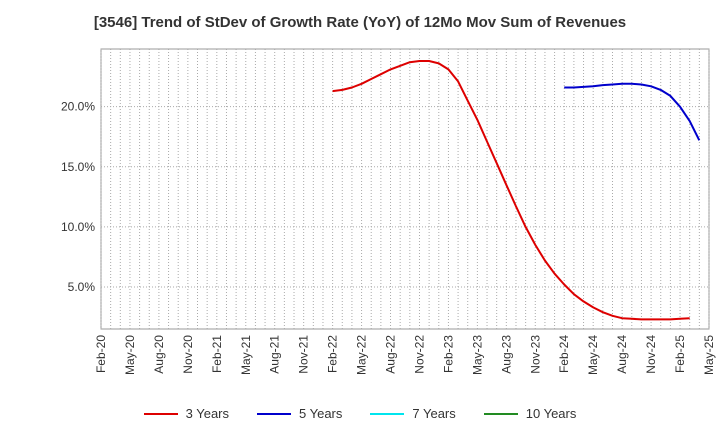 The image size is (720, 440). What do you see at coordinates (217, 354) in the screenshot?
I see `x-tick-label: Feb-21` at bounding box center [217, 354].